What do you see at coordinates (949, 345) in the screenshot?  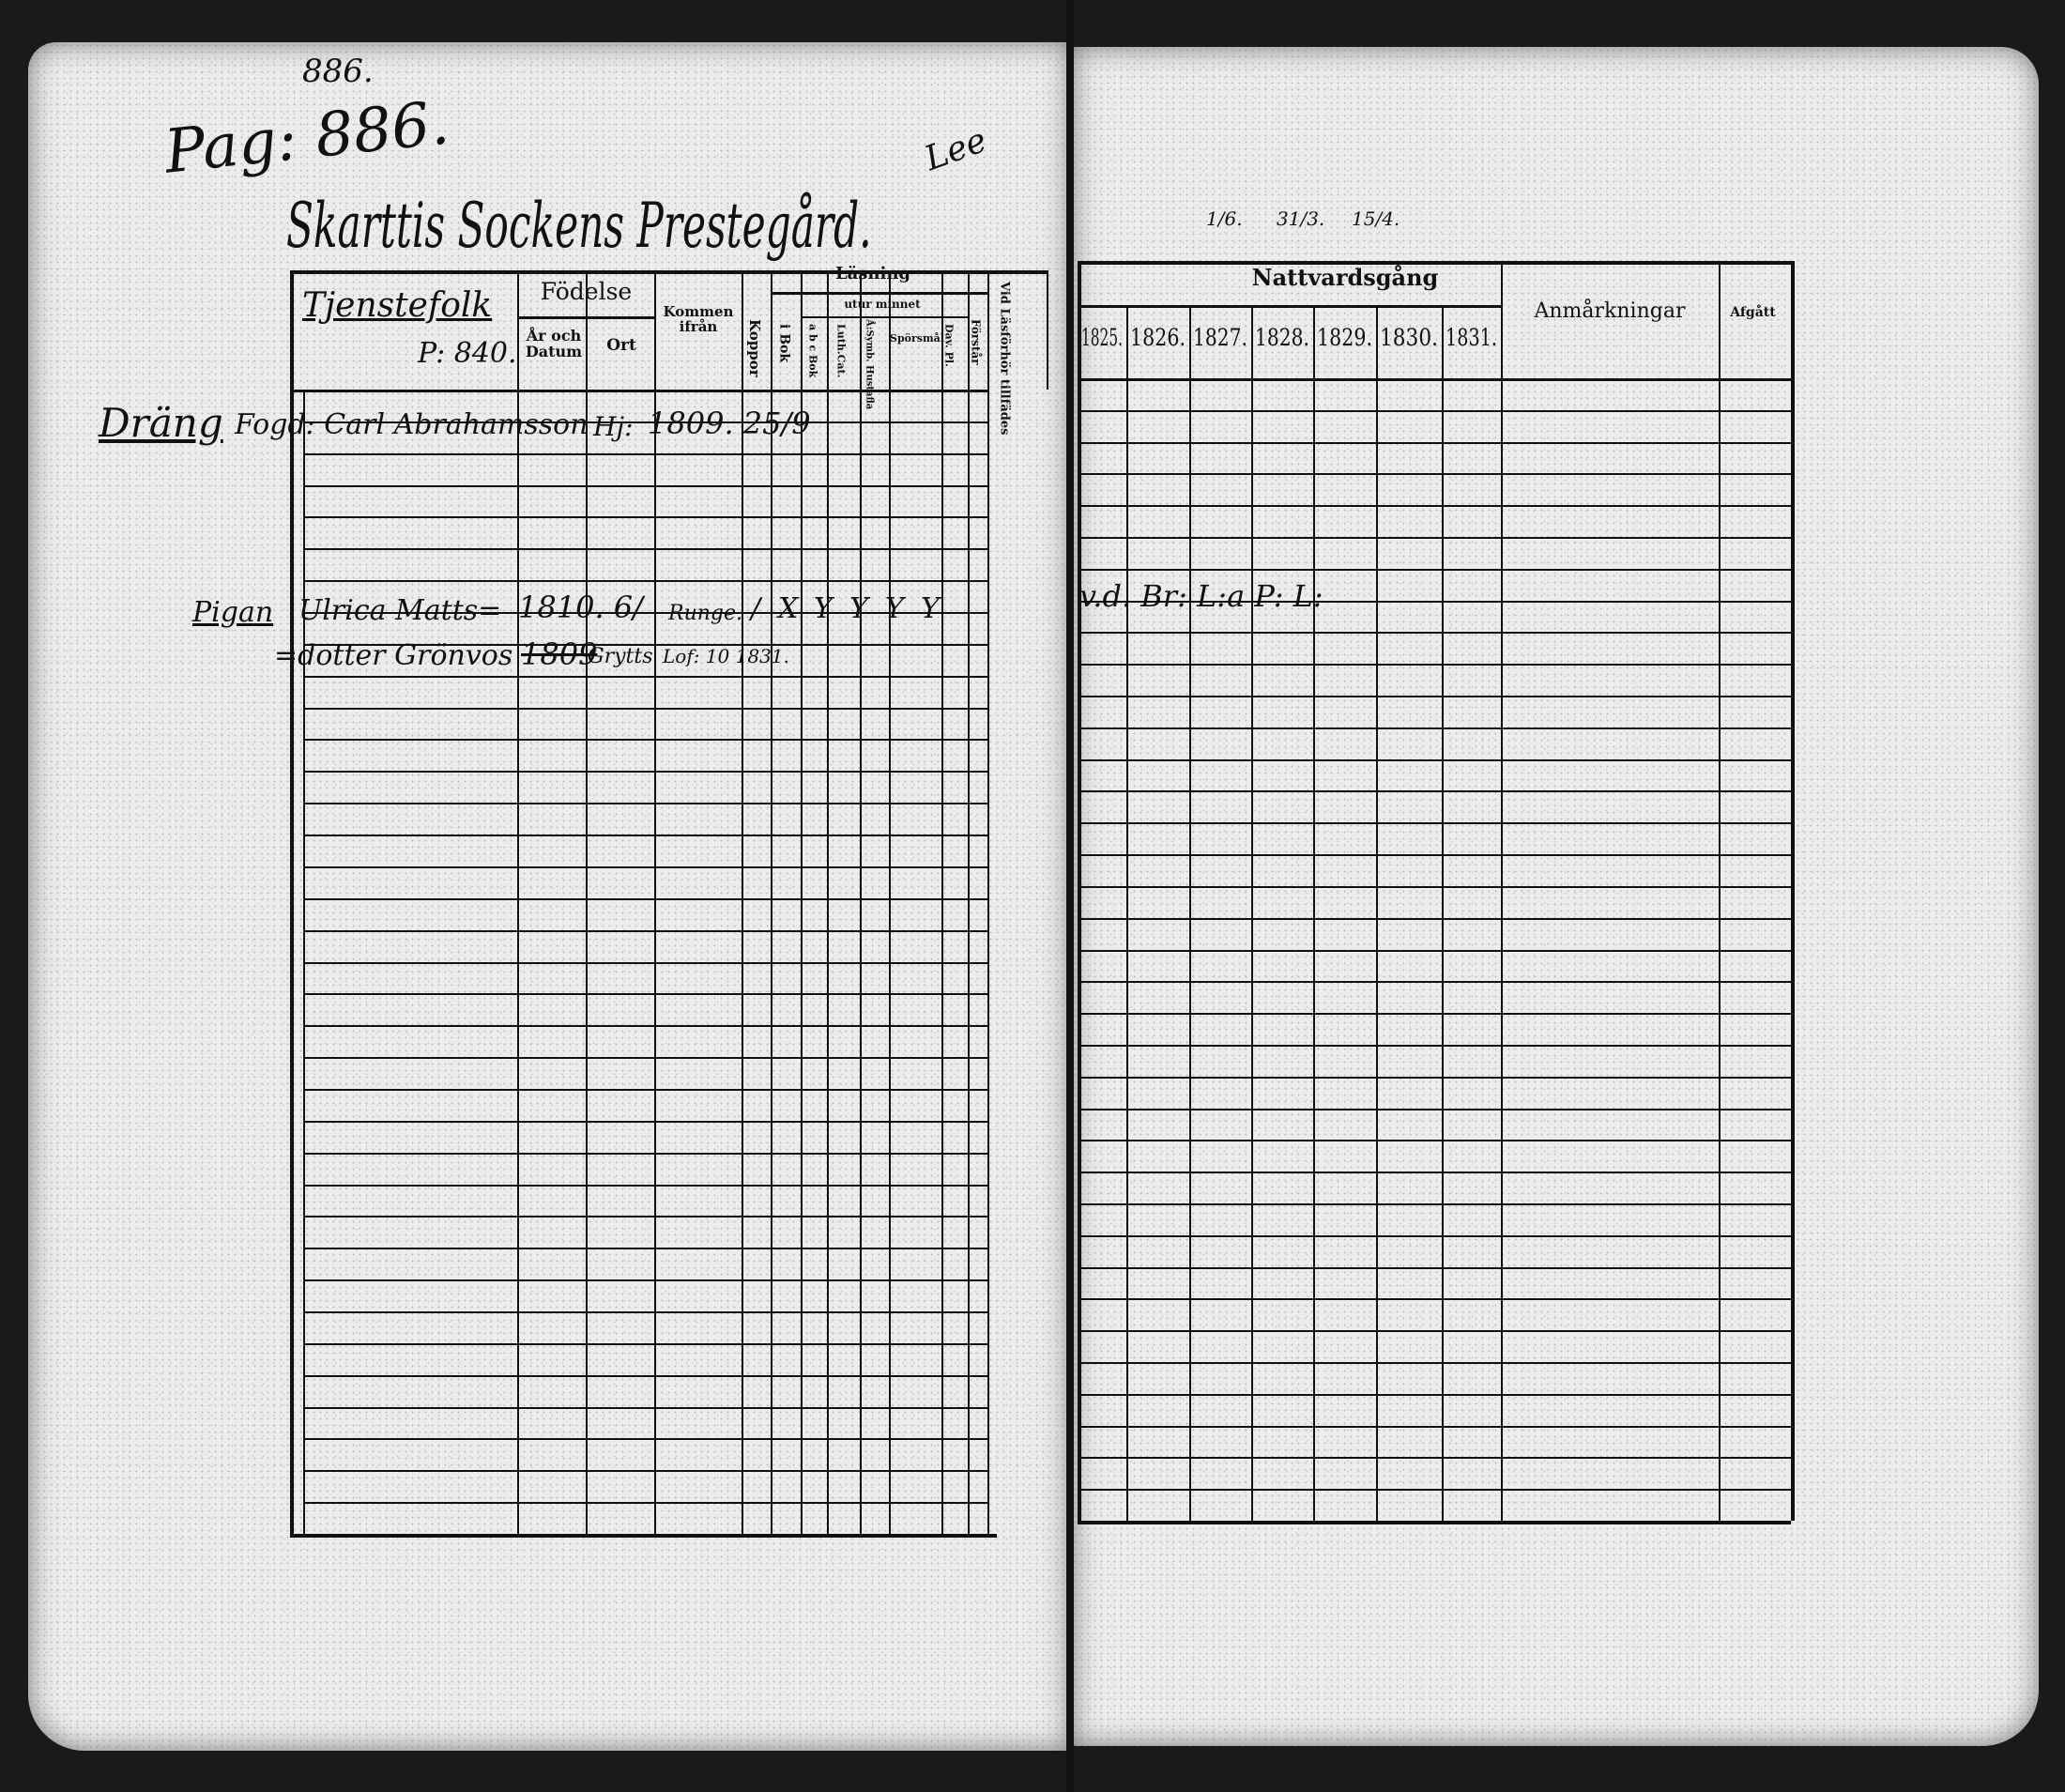 I see `header-dav-pl: Dav. Pl.` at bounding box center [949, 345].